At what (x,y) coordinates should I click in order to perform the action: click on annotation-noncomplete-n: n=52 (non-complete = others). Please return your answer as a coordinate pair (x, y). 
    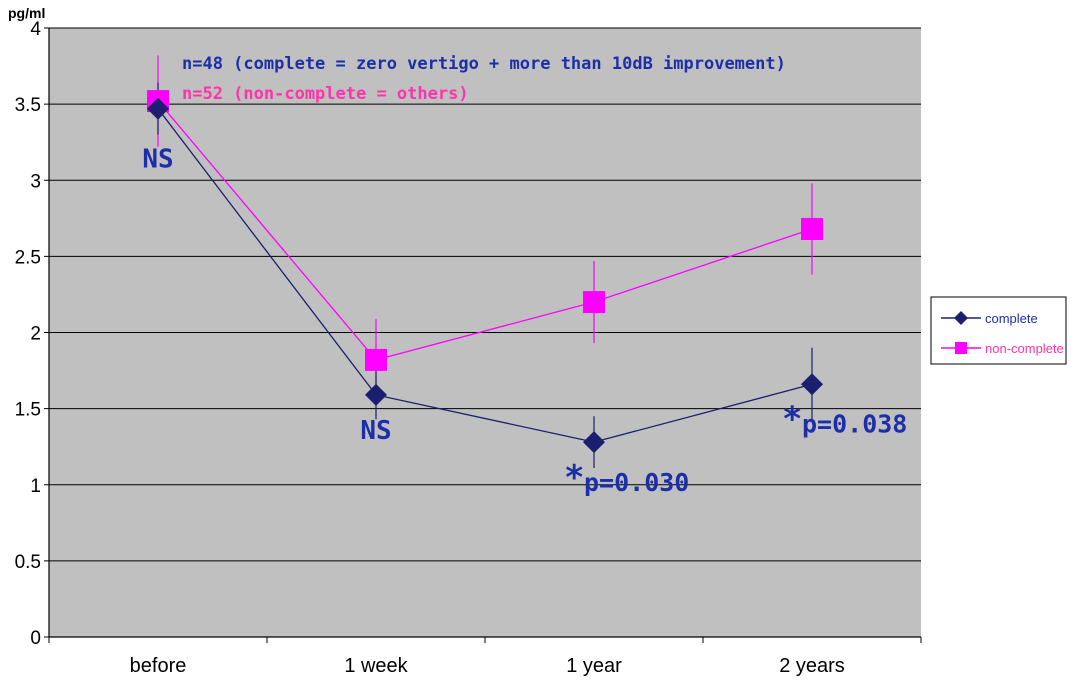
    Looking at the image, I should click on (325, 94).